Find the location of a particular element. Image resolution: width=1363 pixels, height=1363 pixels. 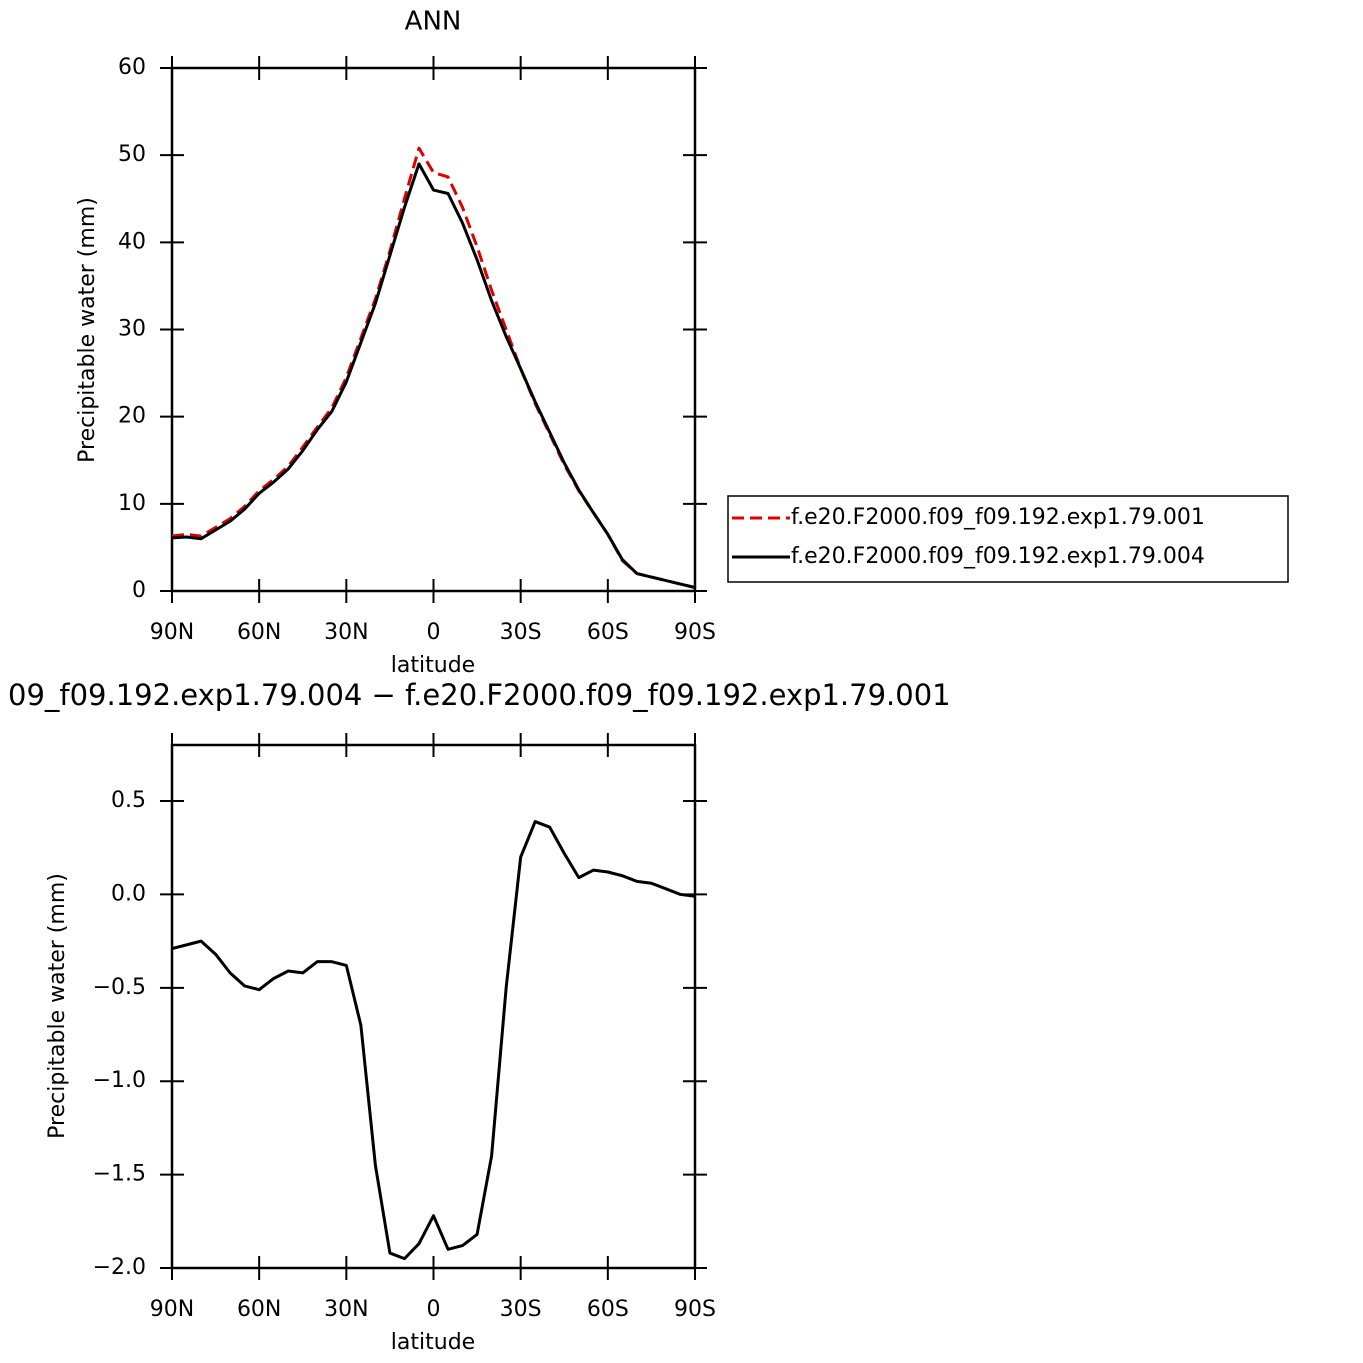

legend-label: f.e20.F2000.f09_f09.192.exp1.79.001 is located at coordinates (998, 517).